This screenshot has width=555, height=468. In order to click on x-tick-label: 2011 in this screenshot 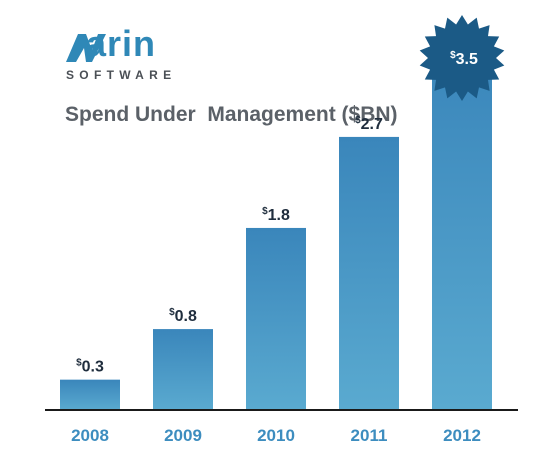, I will do `click(369, 435)`.